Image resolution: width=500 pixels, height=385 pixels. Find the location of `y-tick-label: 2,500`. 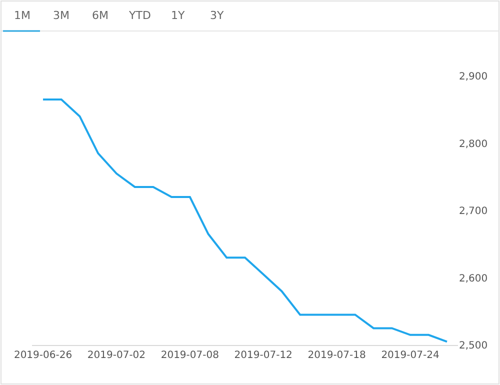

y-tick-label: 2,500 is located at coordinates (473, 346).